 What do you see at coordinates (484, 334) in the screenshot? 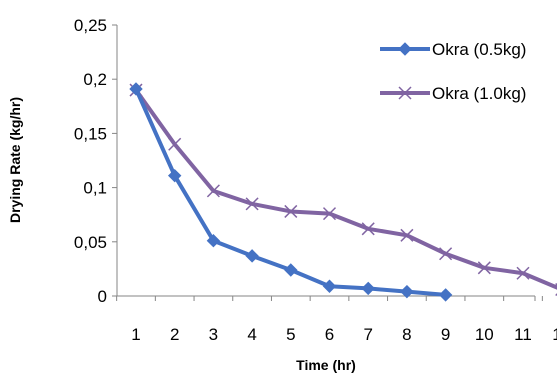
I see `x-tick-label: 10` at bounding box center [484, 334].